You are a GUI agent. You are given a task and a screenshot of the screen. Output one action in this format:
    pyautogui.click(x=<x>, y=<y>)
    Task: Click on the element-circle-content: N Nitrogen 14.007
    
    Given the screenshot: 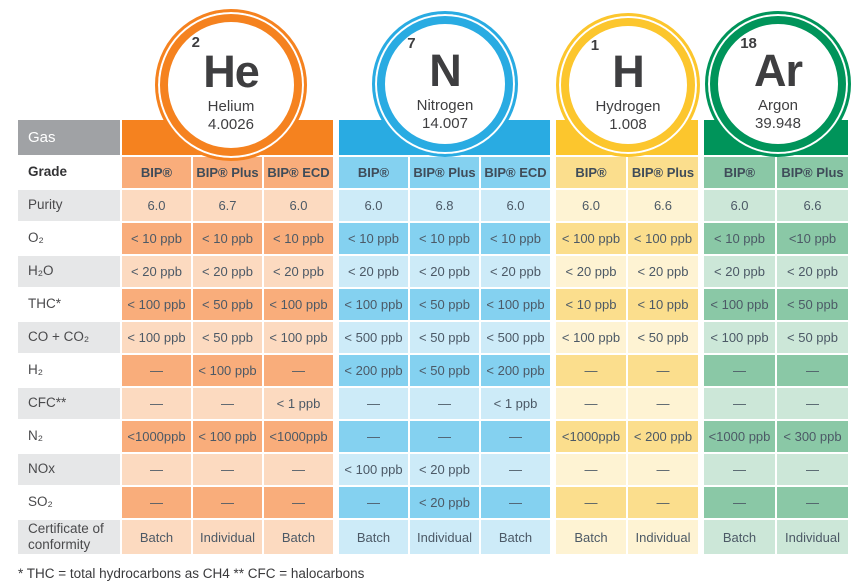 What is the action you would take?
    pyautogui.click(x=445, y=84)
    